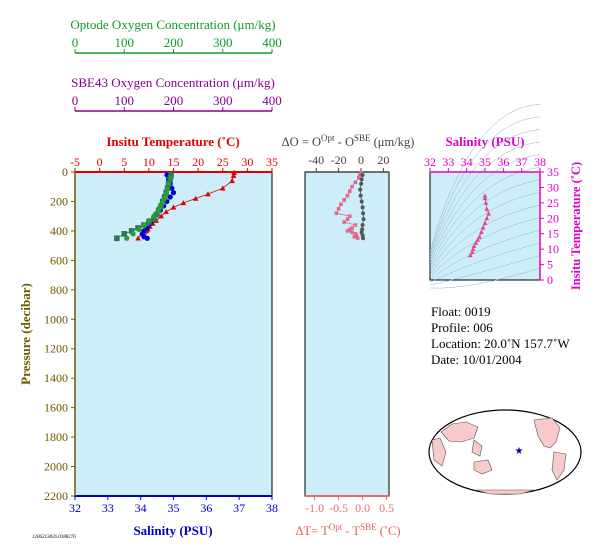  Describe the element at coordinates (56, 496) in the screenshot. I see `pressure-tick-label: 2200` at that location.